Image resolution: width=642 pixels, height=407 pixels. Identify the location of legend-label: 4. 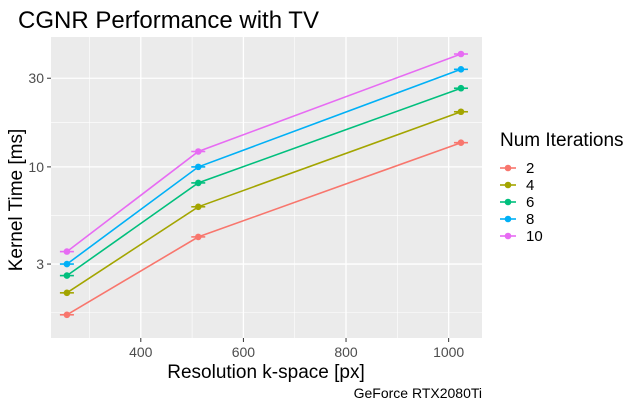
(530, 185).